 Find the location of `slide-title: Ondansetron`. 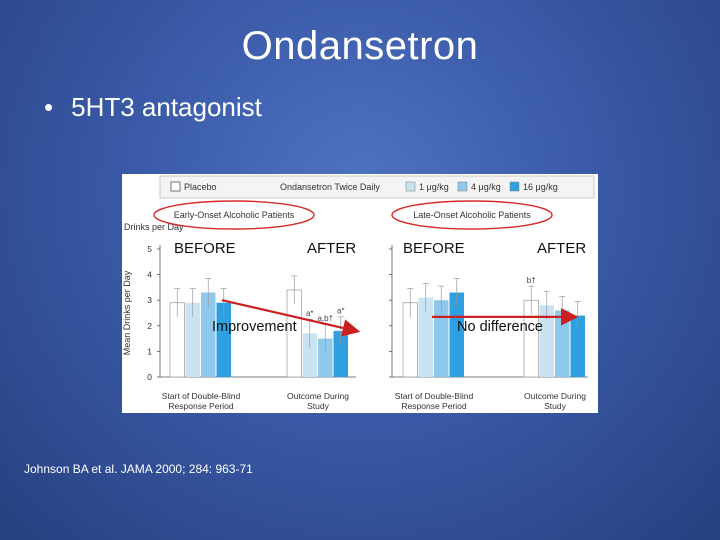

slide-title: Ondansetron is located at coordinates (360, 46).